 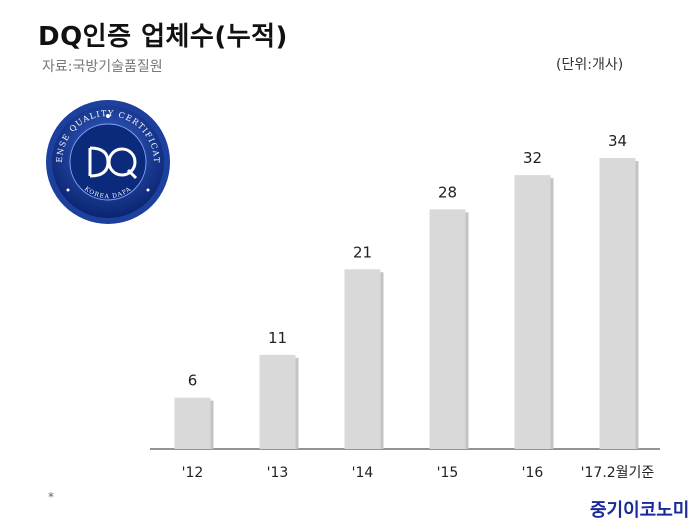 What do you see at coordinates (193, 473) in the screenshot?
I see `x-tick-label: '12` at bounding box center [193, 473].